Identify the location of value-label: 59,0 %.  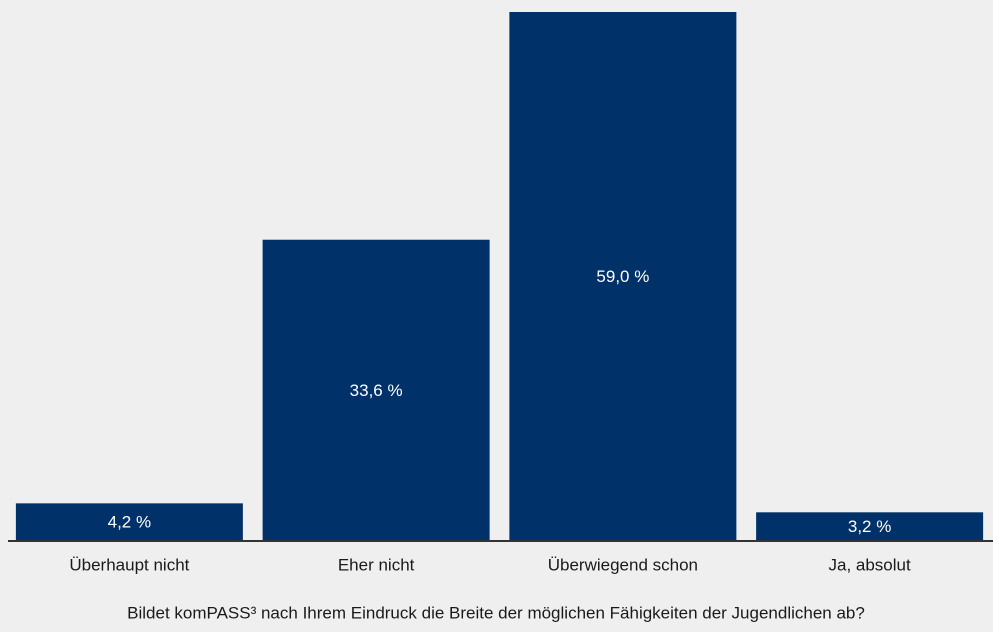
(622, 276).